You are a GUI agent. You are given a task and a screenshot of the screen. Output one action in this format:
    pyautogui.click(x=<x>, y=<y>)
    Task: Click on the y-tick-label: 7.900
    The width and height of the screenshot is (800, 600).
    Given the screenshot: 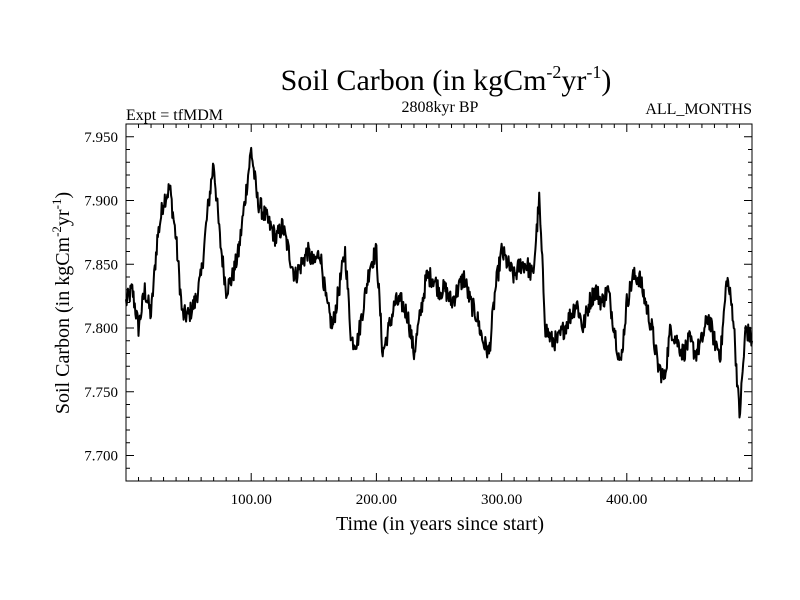 What is the action you would take?
    pyautogui.click(x=101, y=202)
    